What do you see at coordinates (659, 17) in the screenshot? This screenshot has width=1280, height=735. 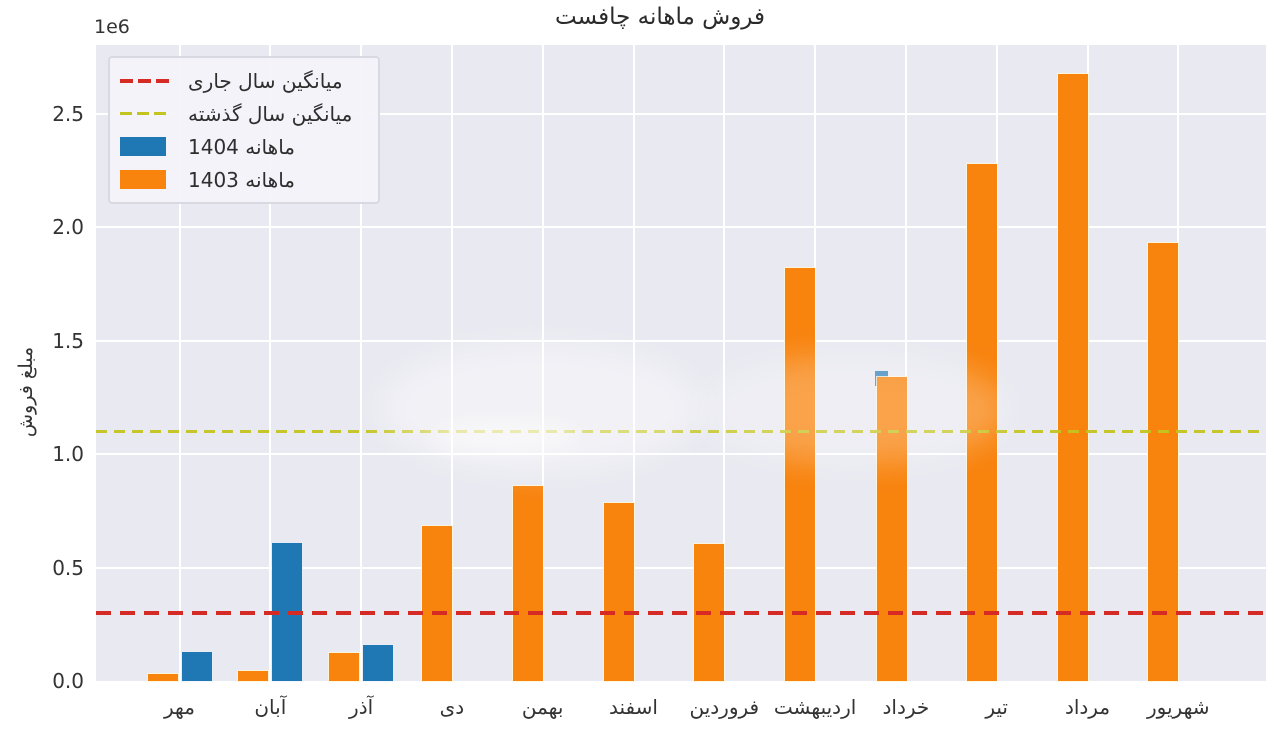 I see `chart-title: فروش ماهانه چافست` at bounding box center [659, 17].